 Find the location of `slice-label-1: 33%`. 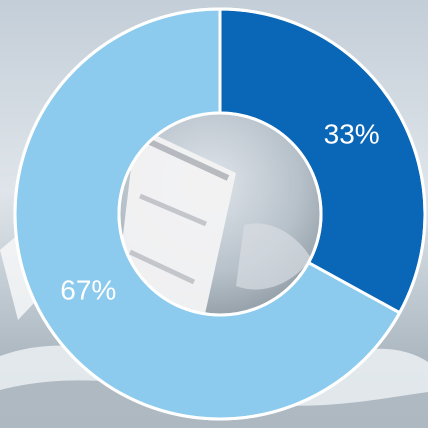

slice-label-1: 33% is located at coordinates (352, 134).